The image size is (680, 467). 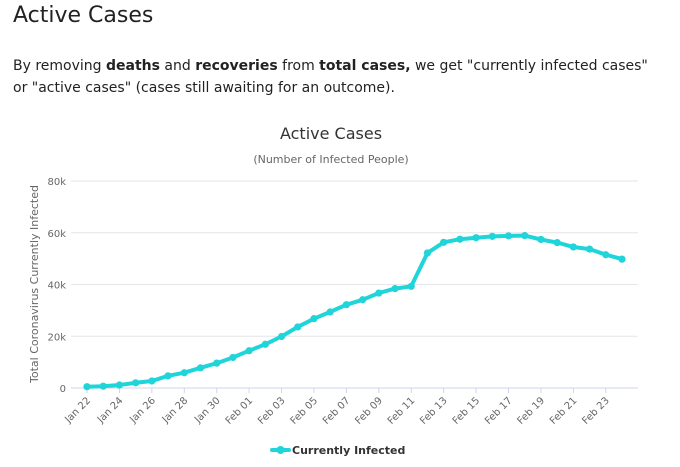 I want to click on chart-title: Active Cases, so click(x=331, y=133).